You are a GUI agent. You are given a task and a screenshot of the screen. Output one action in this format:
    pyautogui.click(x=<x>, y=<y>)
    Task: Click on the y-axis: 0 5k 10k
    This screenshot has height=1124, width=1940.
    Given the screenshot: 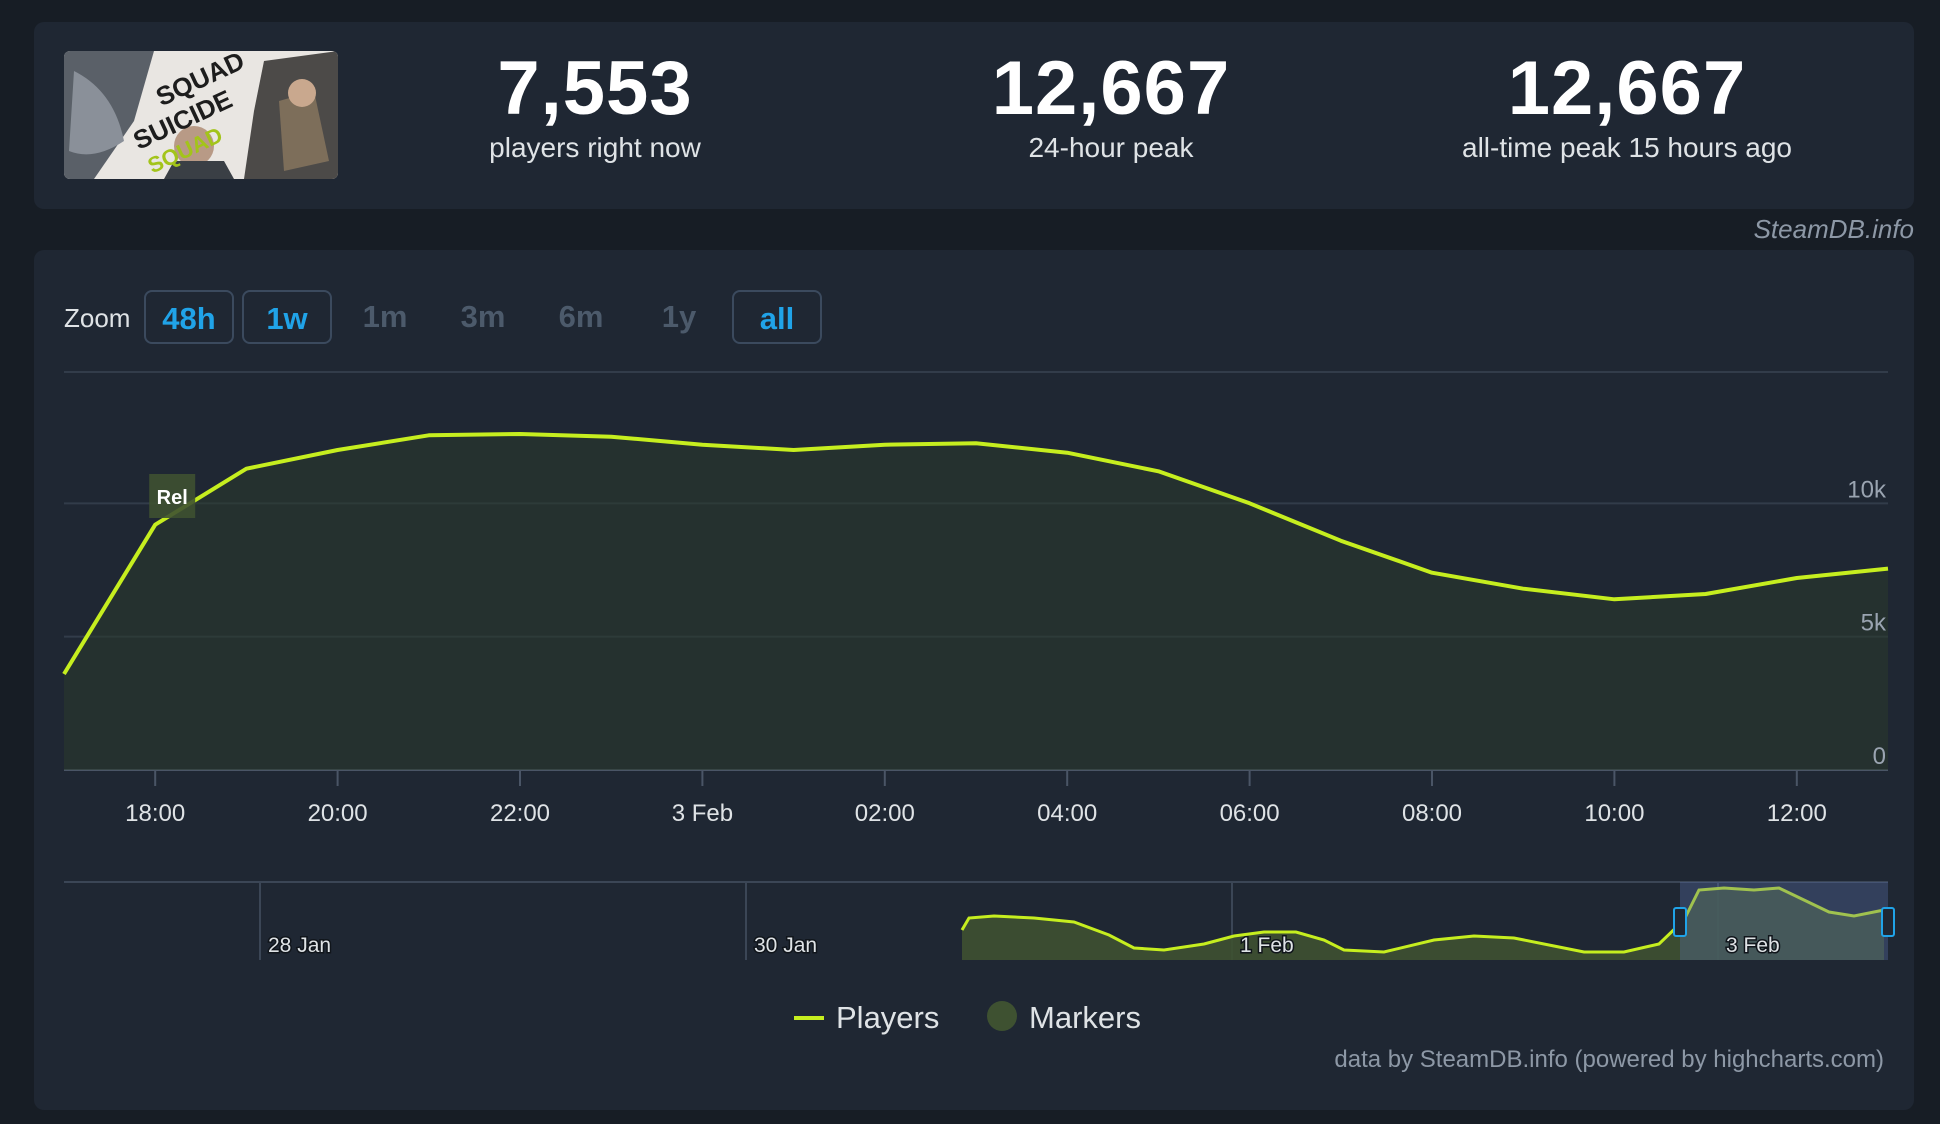 What is the action you would take?
    pyautogui.click(x=1867, y=623)
    